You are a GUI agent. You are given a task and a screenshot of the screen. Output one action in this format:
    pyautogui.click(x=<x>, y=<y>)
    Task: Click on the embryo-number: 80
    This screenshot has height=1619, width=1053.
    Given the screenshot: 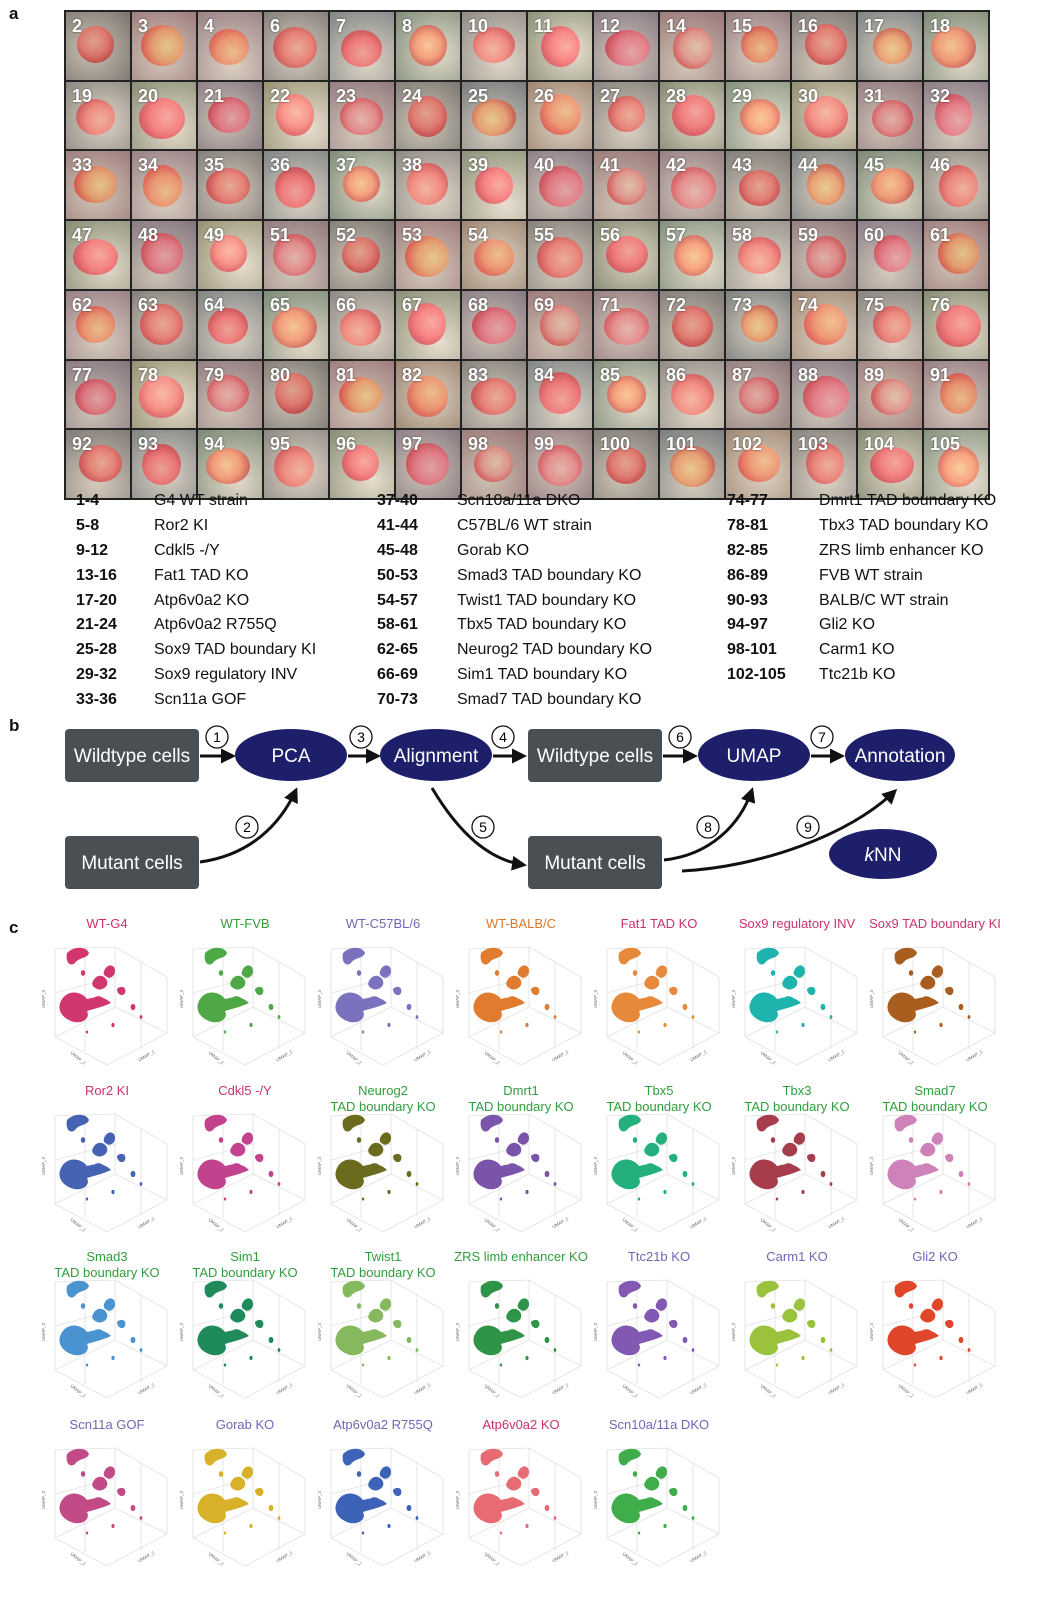 What is the action you would take?
    pyautogui.click(x=280, y=374)
    